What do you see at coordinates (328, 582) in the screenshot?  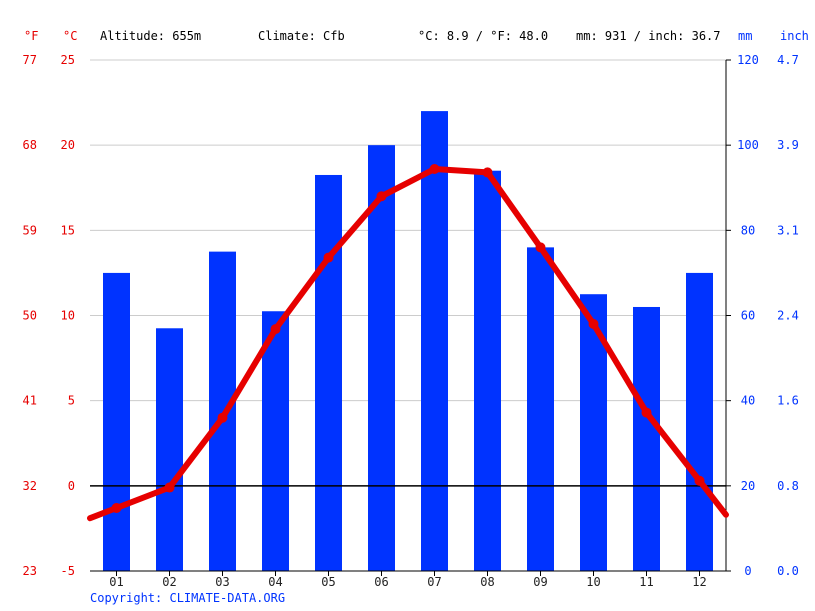 I see `x-tick-label: 05` at bounding box center [328, 582].